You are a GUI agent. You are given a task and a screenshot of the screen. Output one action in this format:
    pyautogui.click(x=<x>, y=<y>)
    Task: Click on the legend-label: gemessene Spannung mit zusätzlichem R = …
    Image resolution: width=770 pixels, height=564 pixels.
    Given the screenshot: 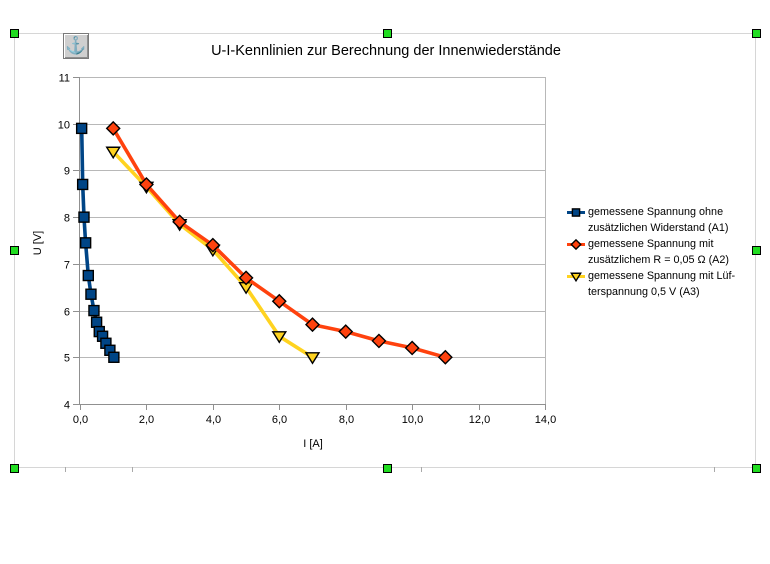 What is the action you would take?
    pyautogui.click(x=658, y=252)
    